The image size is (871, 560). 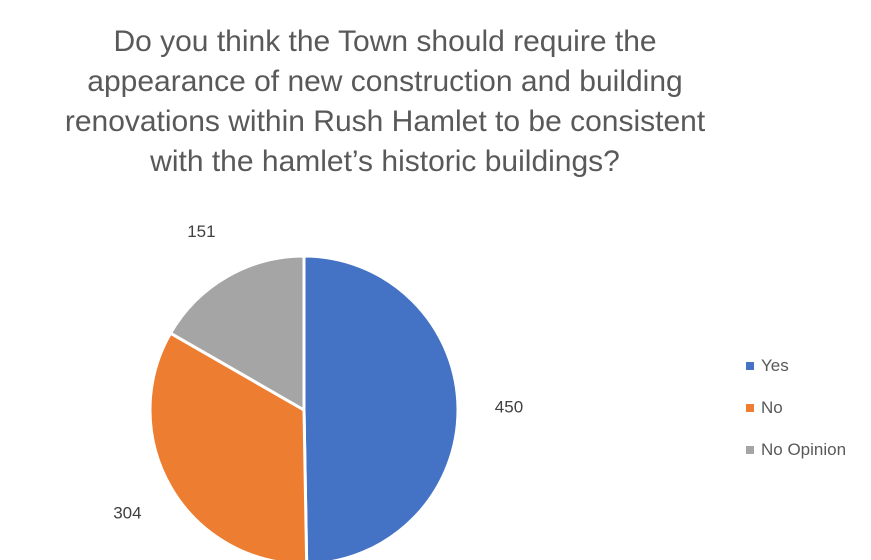 What do you see at coordinates (201, 231) in the screenshot?
I see `data-label-no-opinion: 151` at bounding box center [201, 231].